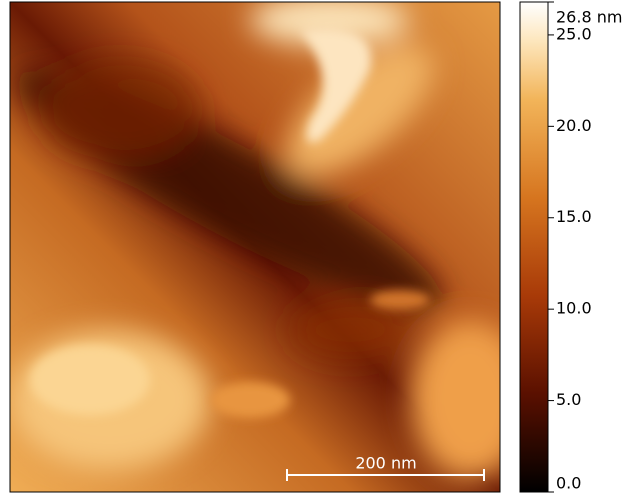 The height and width of the screenshot is (497, 637). Describe the element at coordinates (589, 17) in the screenshot. I see `colorbar-max-label: 26.8 nm` at that location.